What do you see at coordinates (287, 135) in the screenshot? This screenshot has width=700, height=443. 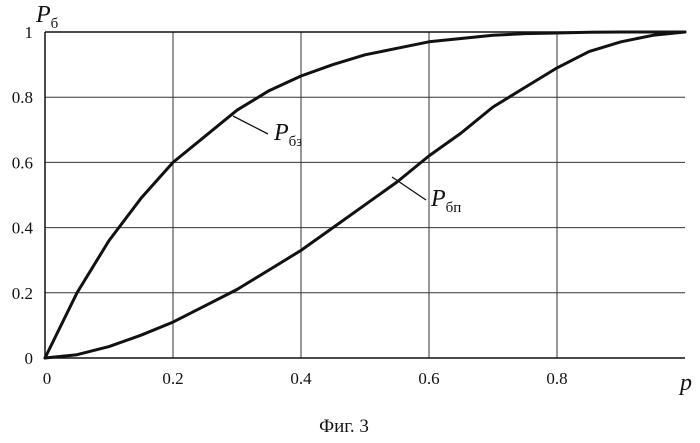 I see `series-label-pbz: Pбз` at bounding box center [287, 135].